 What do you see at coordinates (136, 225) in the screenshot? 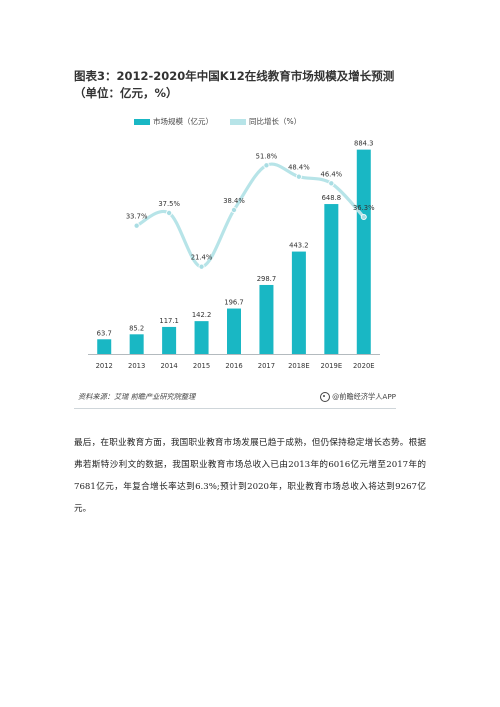
I see `growth-point-2013` at bounding box center [136, 225].